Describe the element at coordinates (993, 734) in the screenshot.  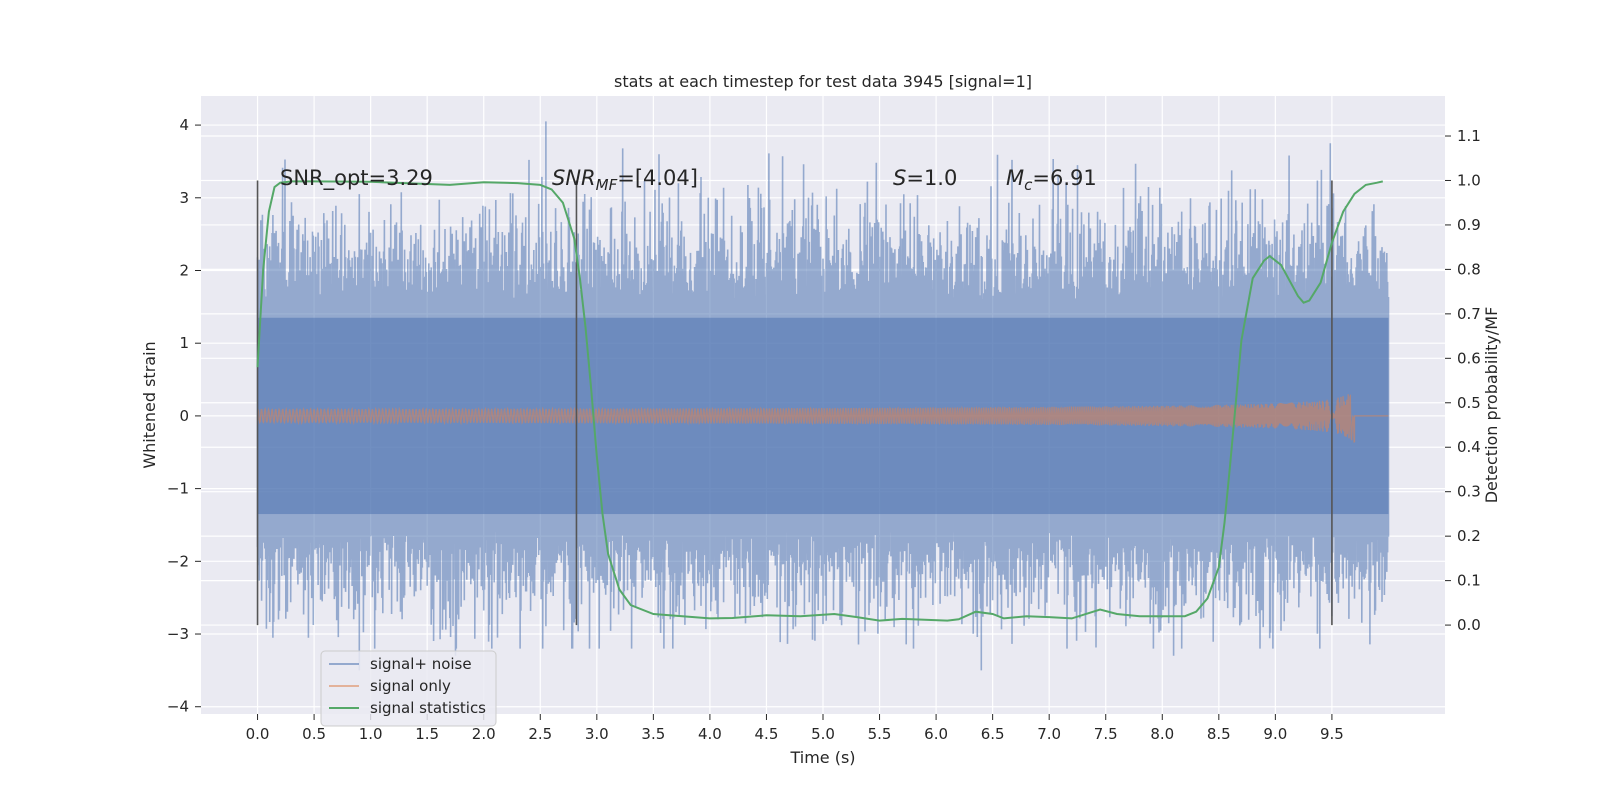
I see `x-tick-label: 6.5` at that location.